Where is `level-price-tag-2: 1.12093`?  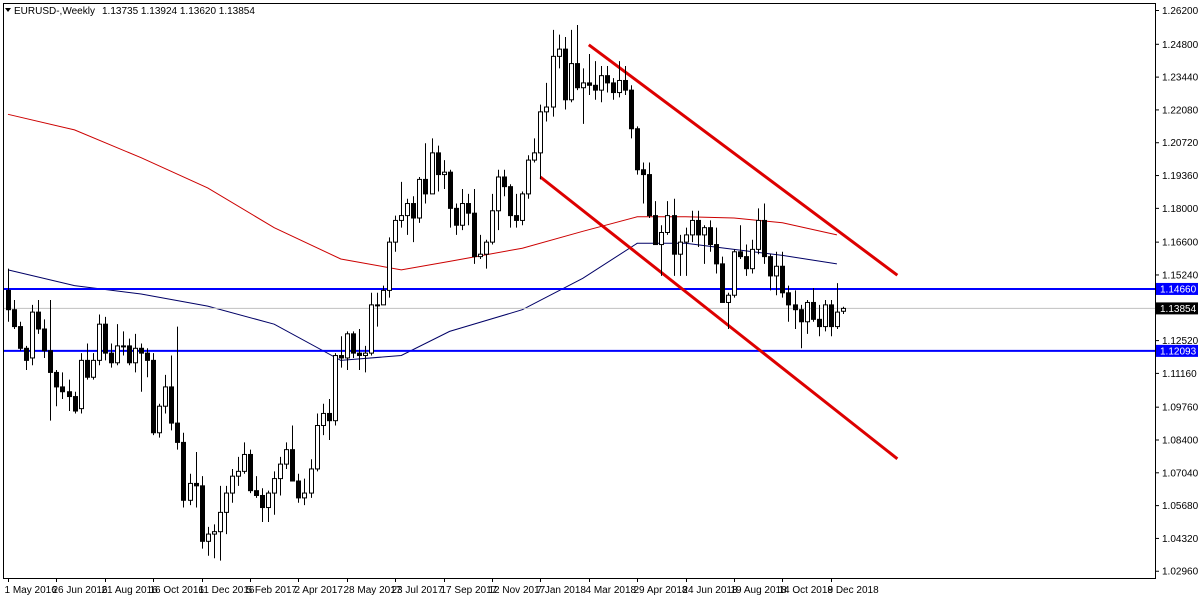 level-price-tag-2: 1.12093 is located at coordinates (1178, 351).